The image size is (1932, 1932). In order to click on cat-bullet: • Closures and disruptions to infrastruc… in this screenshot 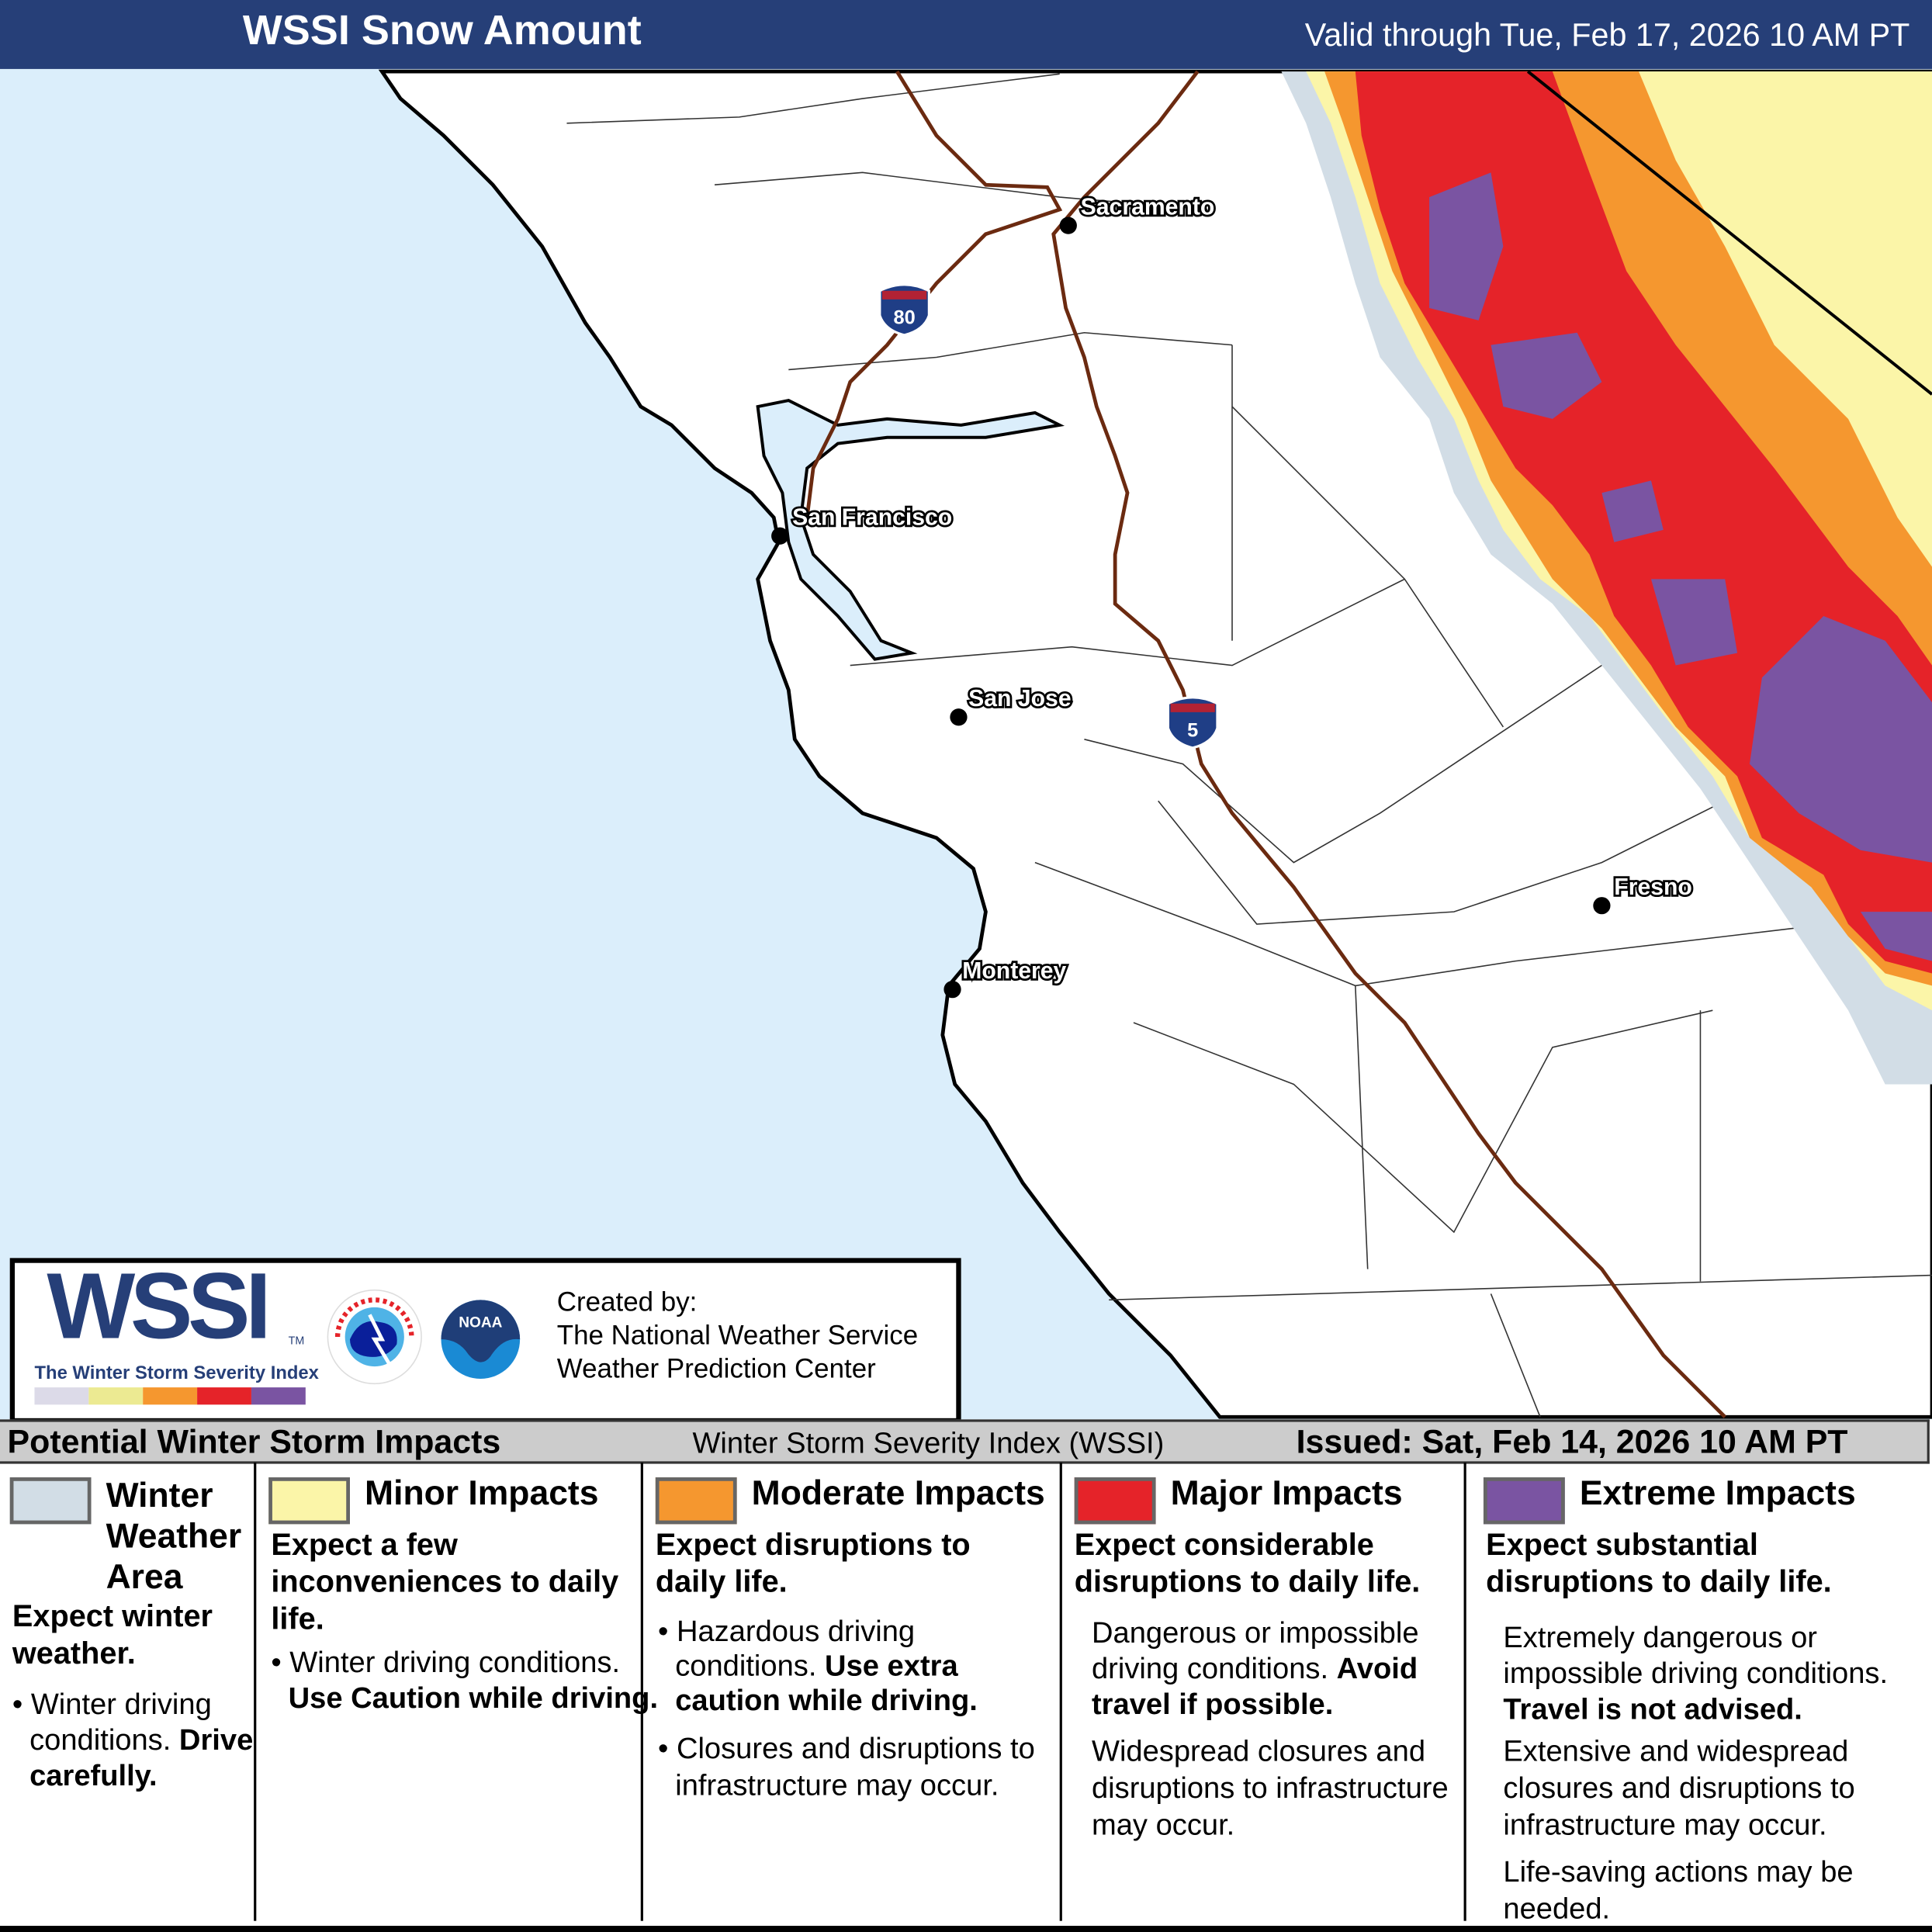, I will do `click(846, 1767)`.